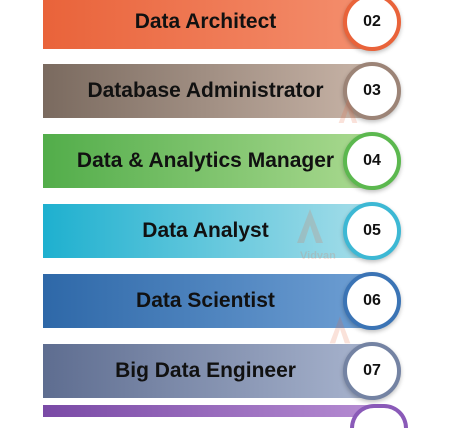 The image size is (450, 428). I want to click on role-bar: Data & Analytics Manager, so click(205, 161).